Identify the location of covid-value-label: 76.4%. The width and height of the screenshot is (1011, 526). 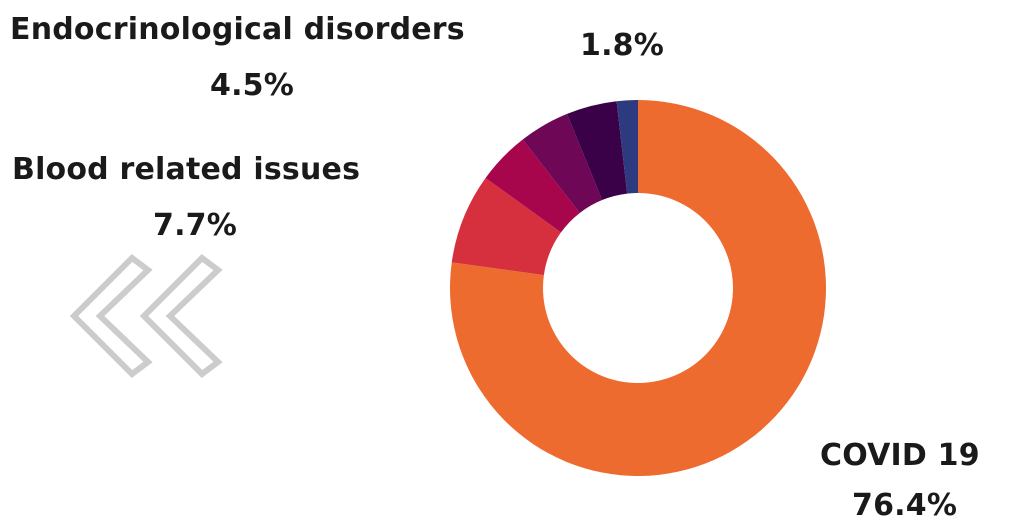
(905, 505).